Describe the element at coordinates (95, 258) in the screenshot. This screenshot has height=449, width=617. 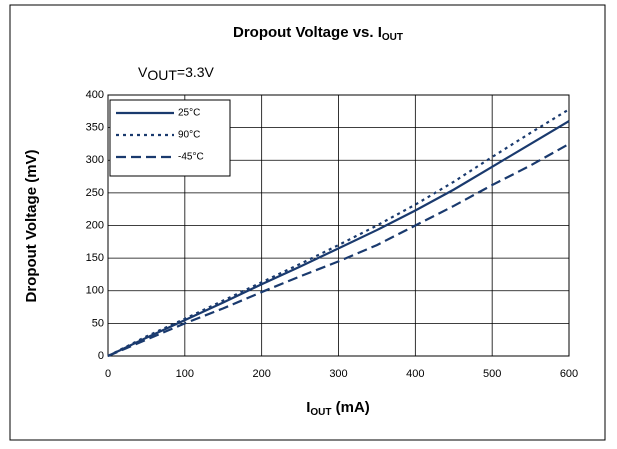
I see `y-tick-label: 150` at that location.